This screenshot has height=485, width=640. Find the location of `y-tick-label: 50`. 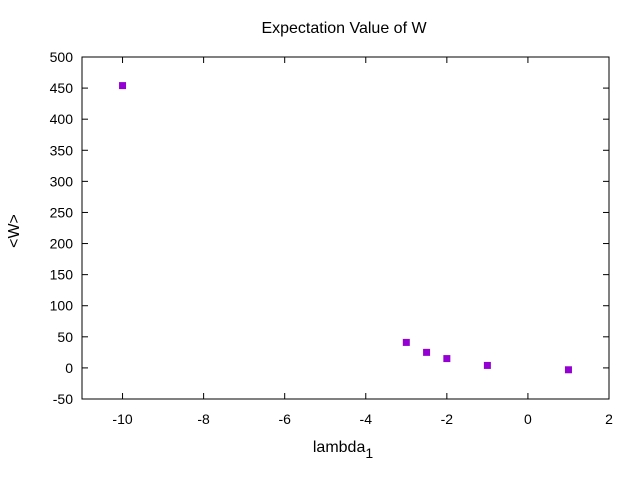

y-tick-label: 50 is located at coordinates (65, 337).